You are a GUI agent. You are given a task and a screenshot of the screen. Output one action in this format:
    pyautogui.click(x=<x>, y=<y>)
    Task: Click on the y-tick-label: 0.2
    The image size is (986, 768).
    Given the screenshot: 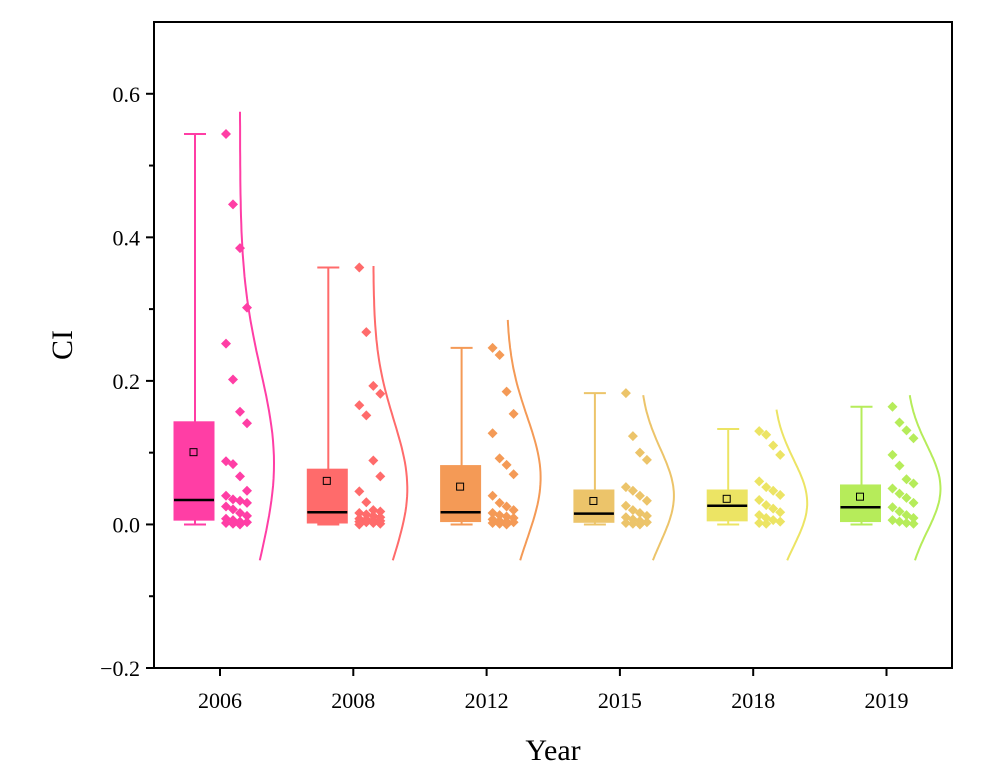 What is the action you would take?
    pyautogui.click(x=127, y=381)
    